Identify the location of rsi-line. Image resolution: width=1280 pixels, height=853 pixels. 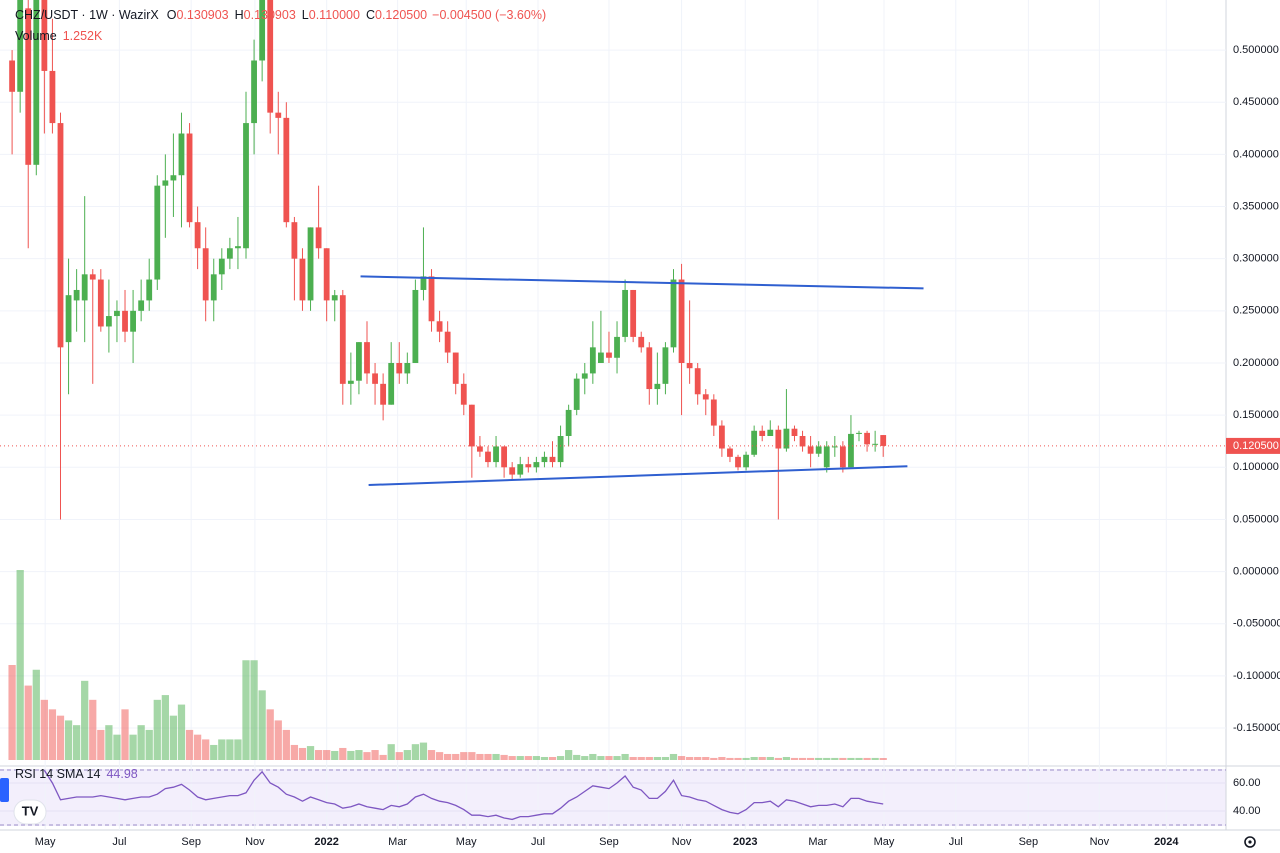
(463, 795).